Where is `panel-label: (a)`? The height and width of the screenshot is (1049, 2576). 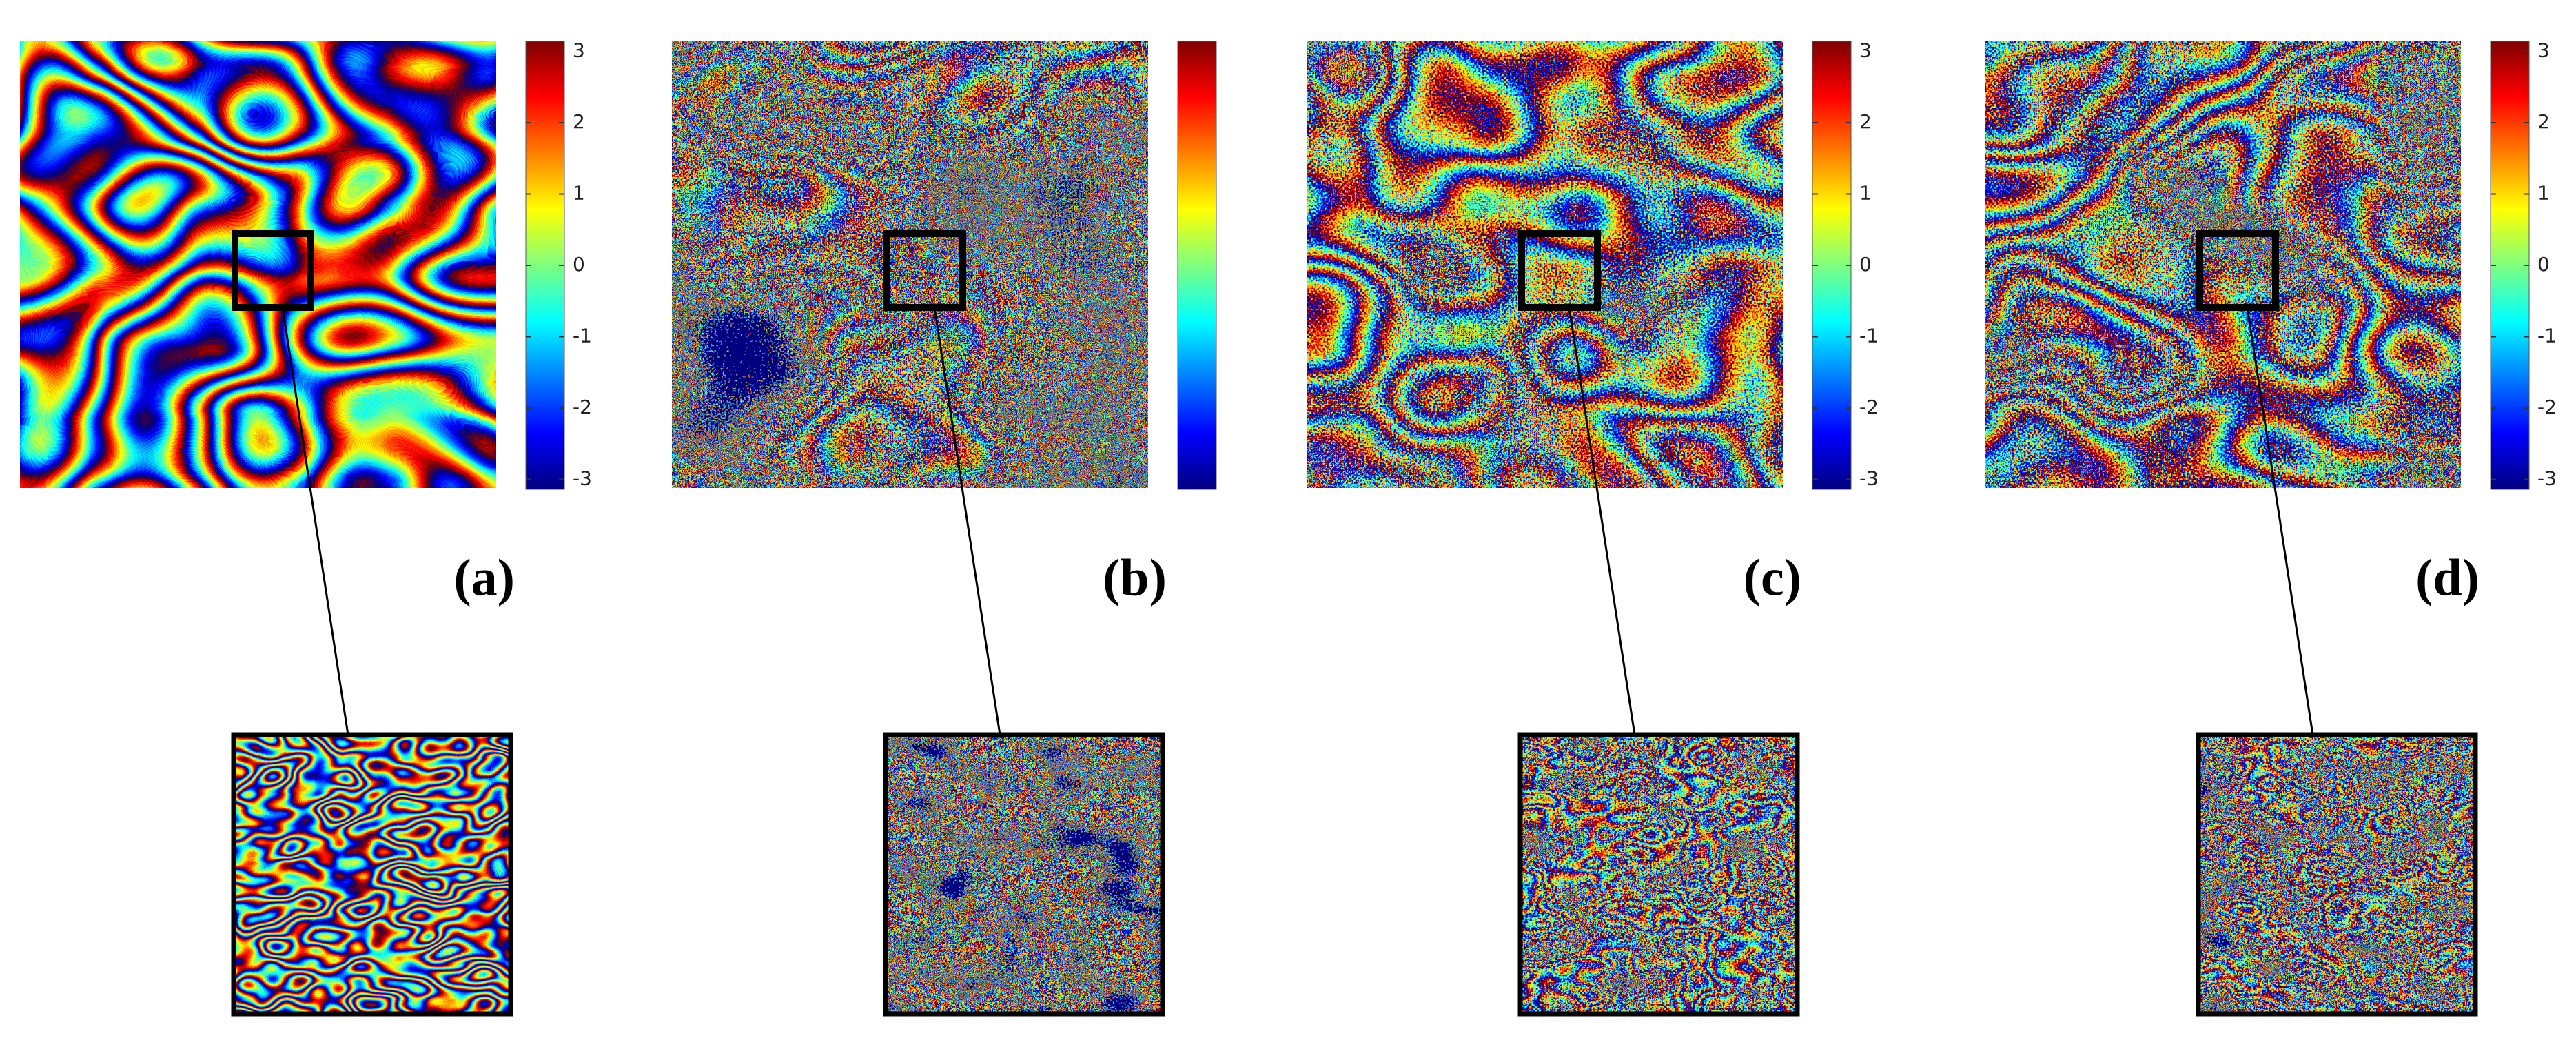
panel-label: (a) is located at coordinates (484, 578).